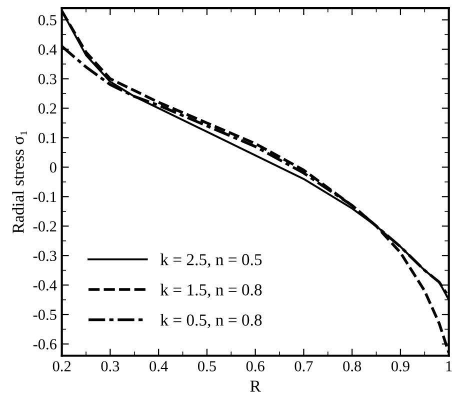 The height and width of the screenshot is (402, 458). Describe the element at coordinates (303, 366) in the screenshot. I see `x-tick-label: 0.7` at that location.